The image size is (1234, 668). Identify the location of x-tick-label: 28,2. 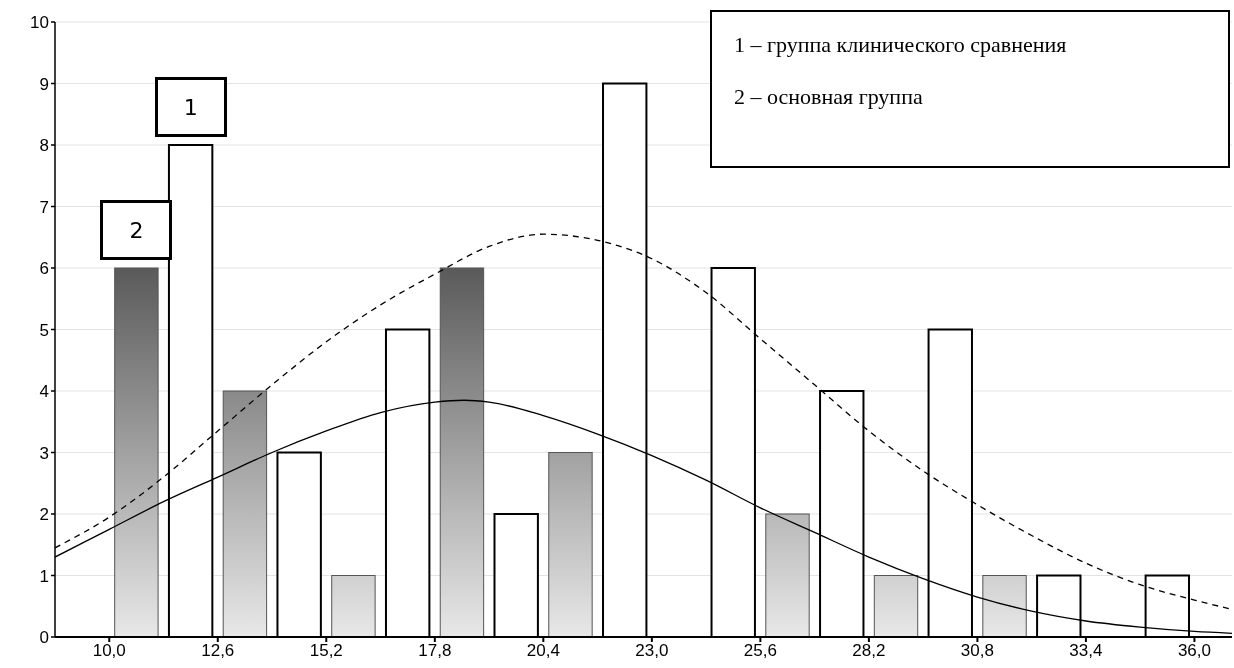
(869, 651).